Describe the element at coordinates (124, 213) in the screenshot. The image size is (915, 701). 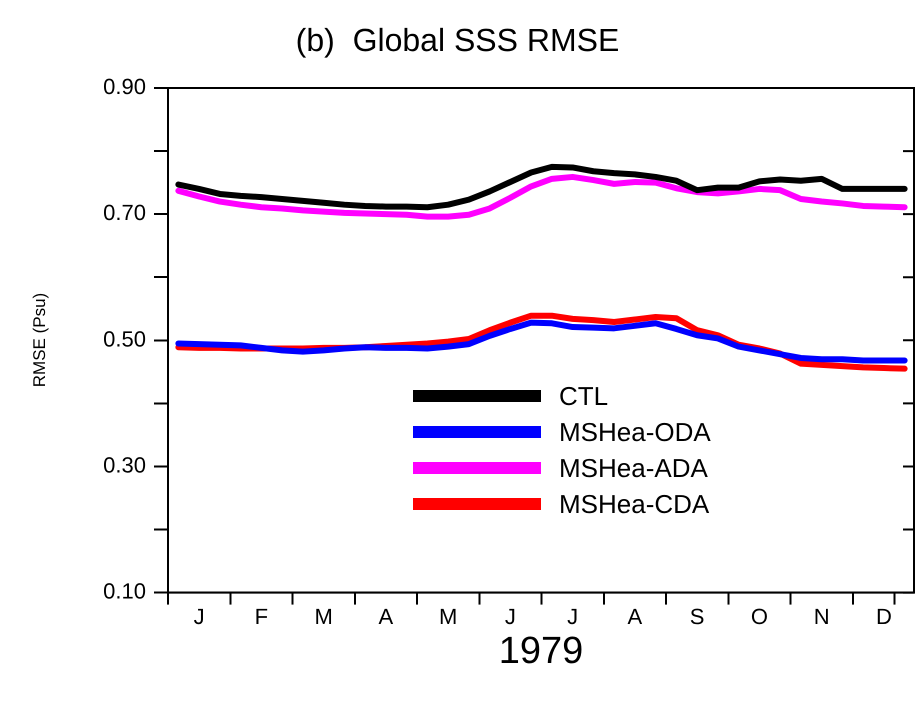
I see `y-tick-label: 0.70` at that location.